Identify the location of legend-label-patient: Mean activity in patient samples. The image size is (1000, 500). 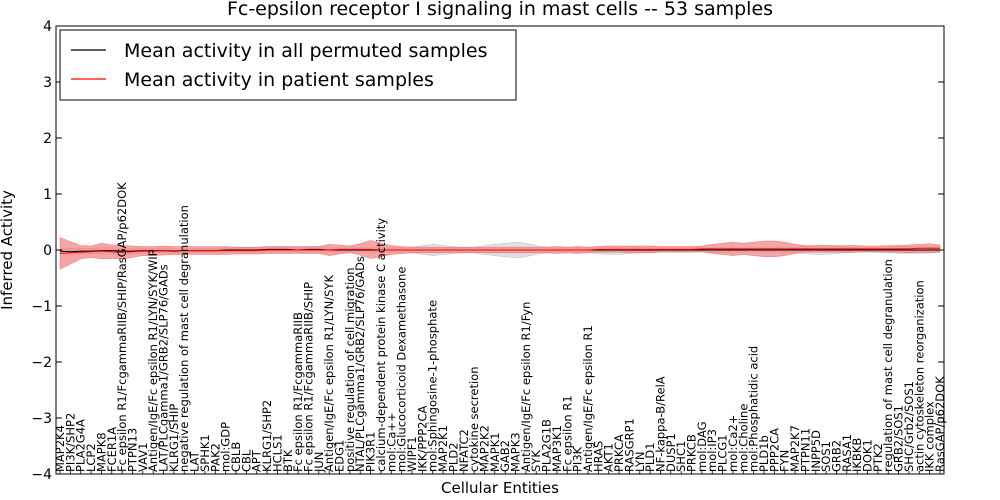
(279, 80).